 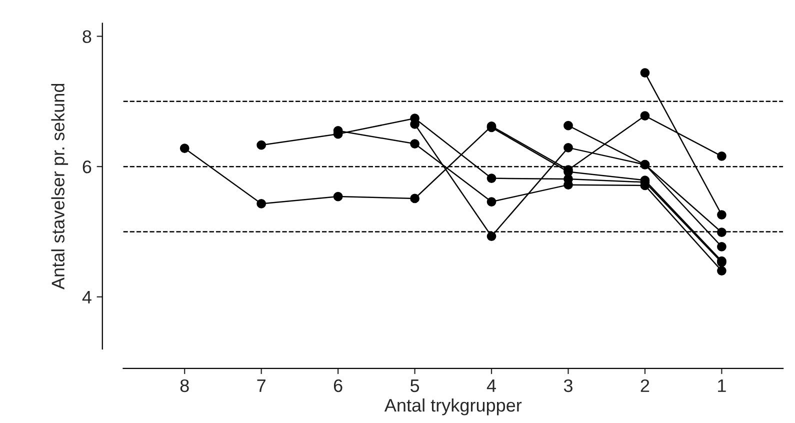 I want to click on y-tick-label: 8, so click(x=87, y=37).